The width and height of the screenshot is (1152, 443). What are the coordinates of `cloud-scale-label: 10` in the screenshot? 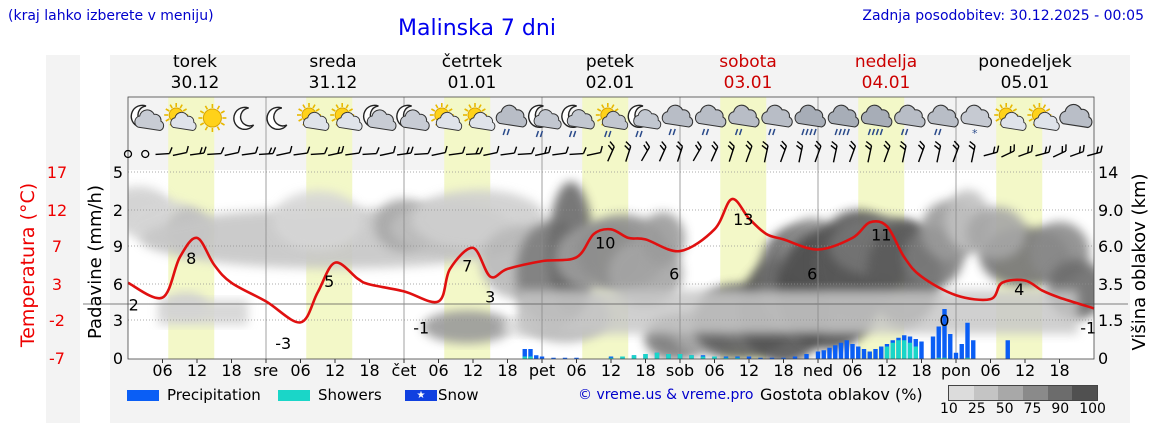 It's located at (949, 409).